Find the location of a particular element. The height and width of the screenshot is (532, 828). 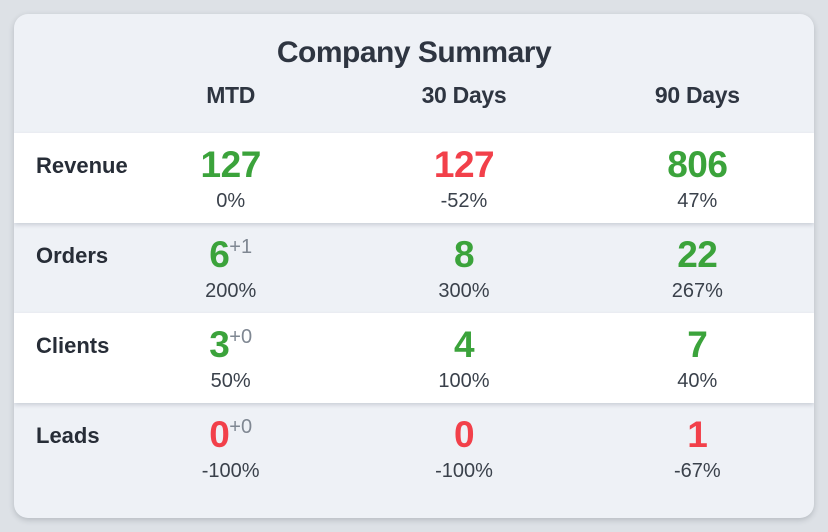

metric-percent: 200% is located at coordinates (231, 291).